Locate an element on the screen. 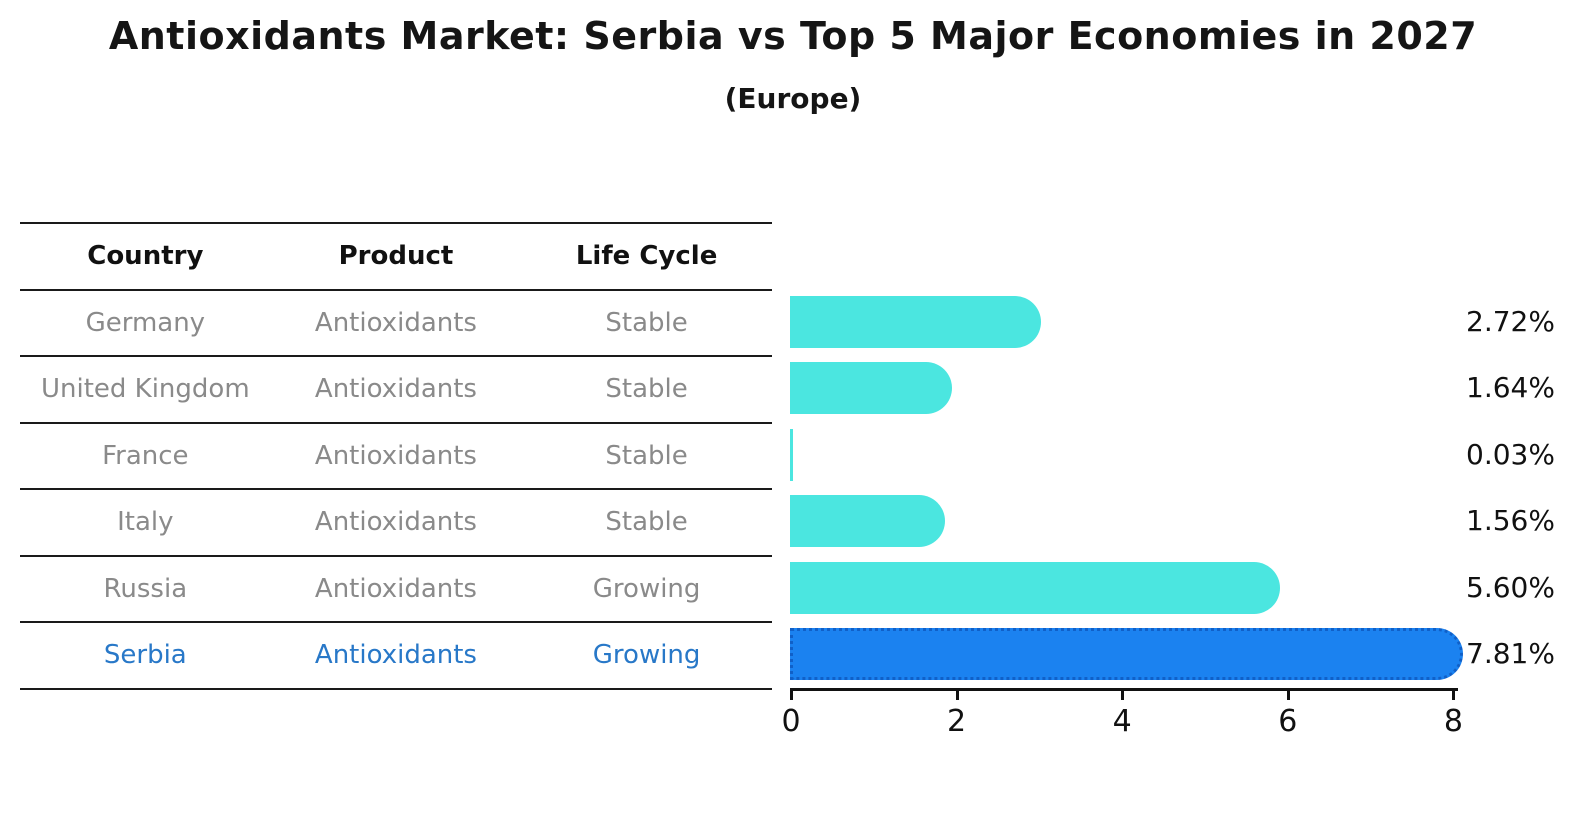 This screenshot has height=823, width=1586. x-tick-label: 6 is located at coordinates (1288, 721).